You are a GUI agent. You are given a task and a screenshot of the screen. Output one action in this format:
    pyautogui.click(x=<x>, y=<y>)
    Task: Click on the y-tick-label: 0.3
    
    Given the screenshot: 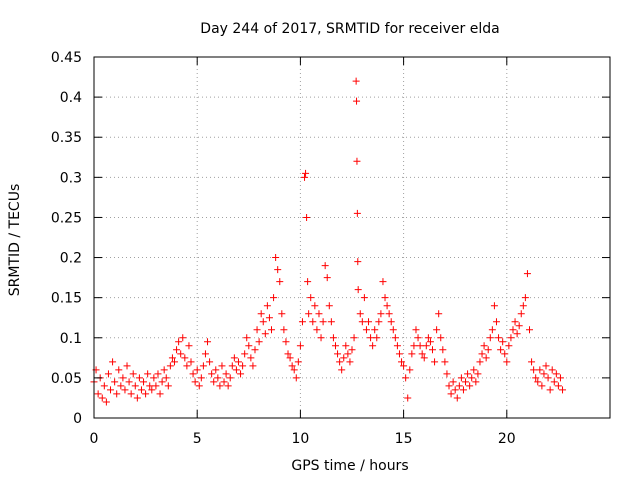 What is the action you would take?
    pyautogui.click(x=71, y=178)
    